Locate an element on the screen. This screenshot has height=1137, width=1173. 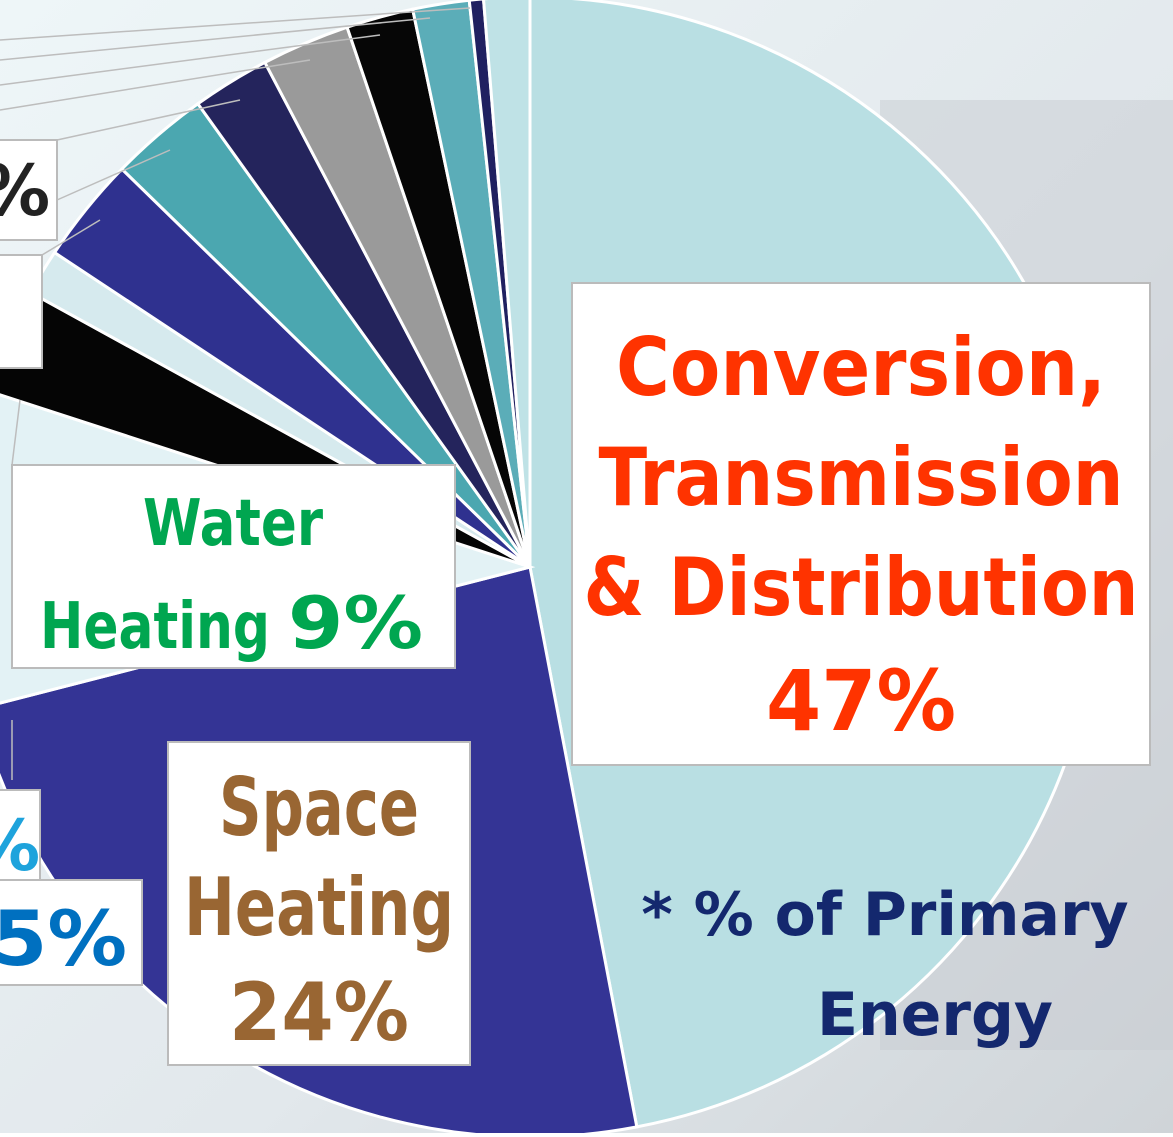
label-box-space: Space Heating 24% is located at coordinates (319, 903).